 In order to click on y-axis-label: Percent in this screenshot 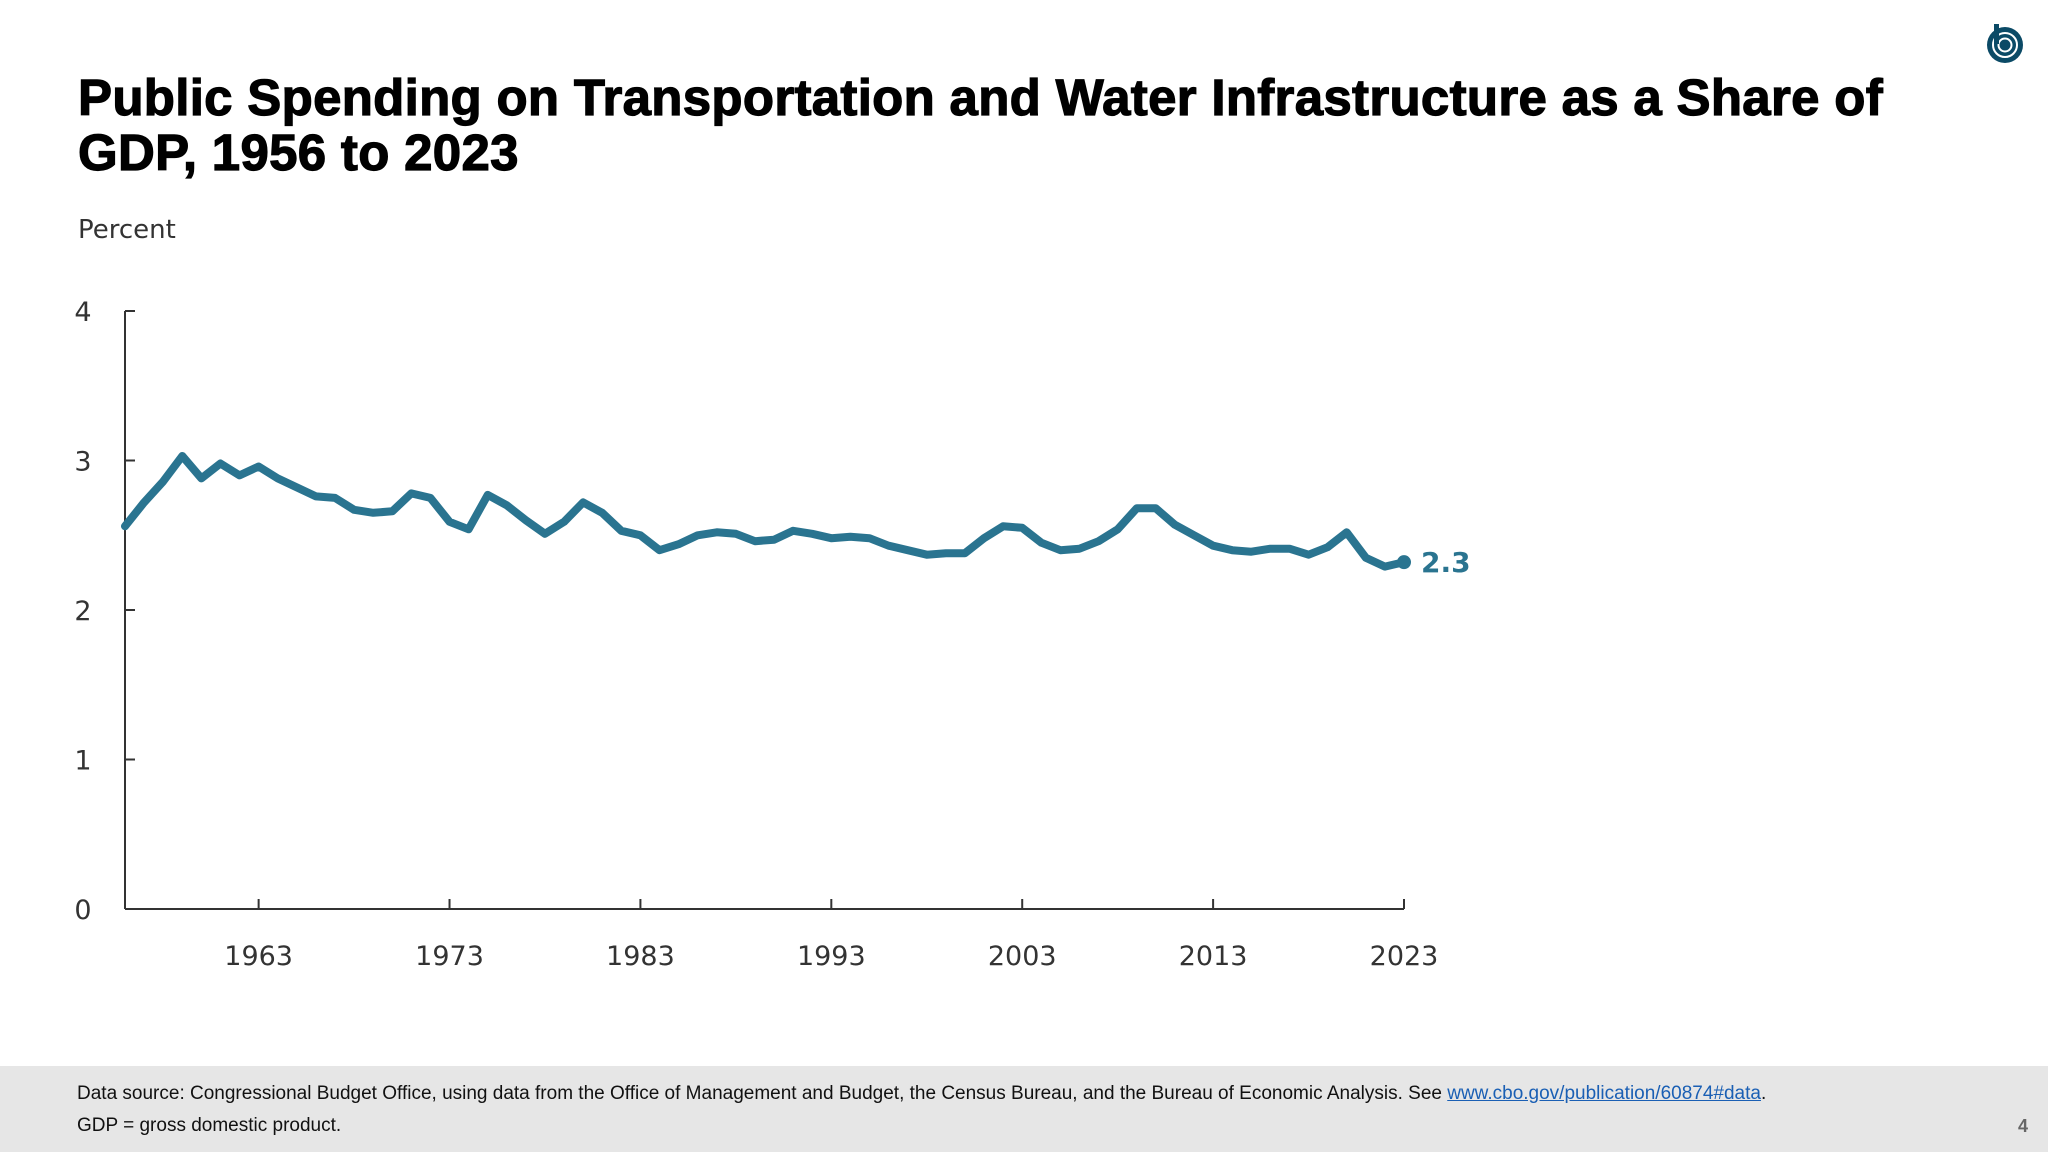, I will do `click(127, 230)`.